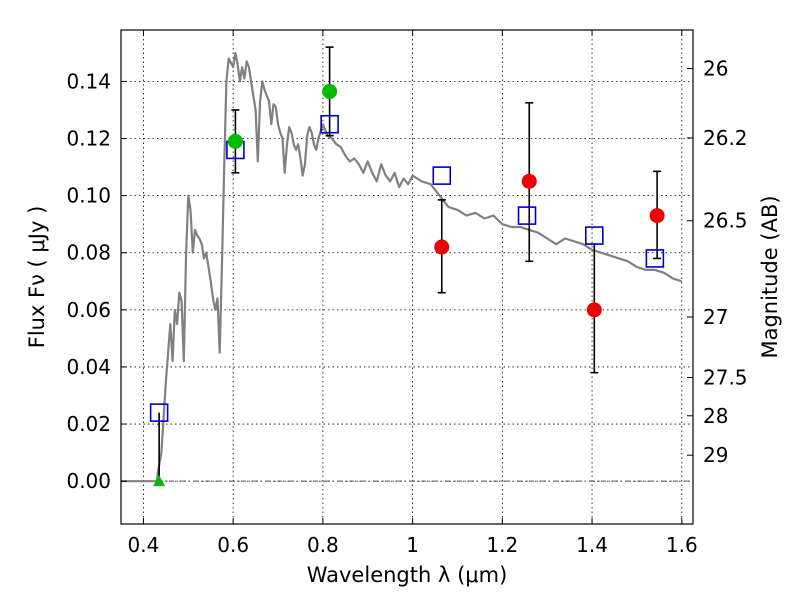  I want to click on x-tick-label: 1, so click(412, 545).